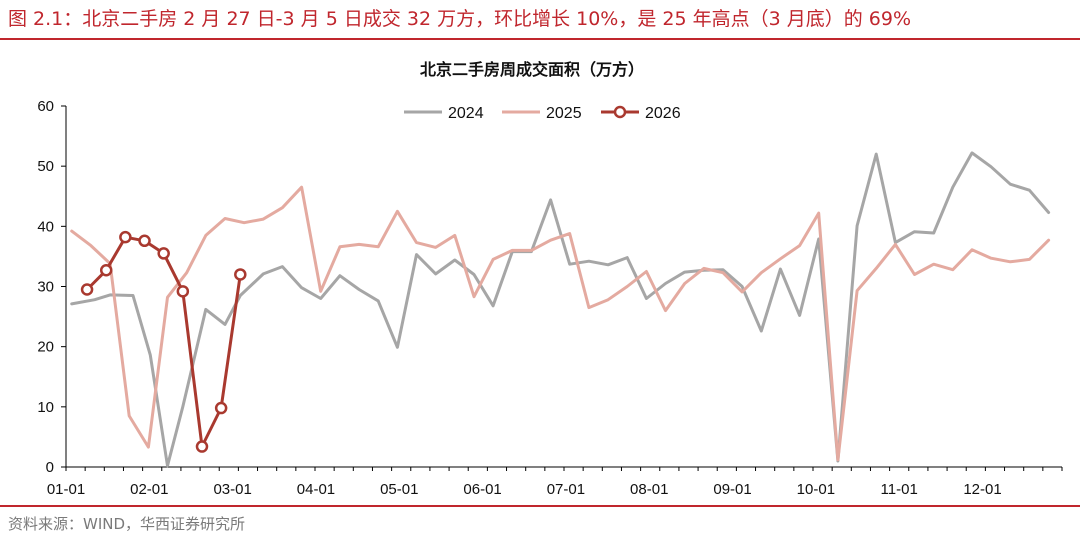 Image resolution: width=1080 pixels, height=538 pixels. I want to click on x-tick-label: 02-01, so click(149, 489).